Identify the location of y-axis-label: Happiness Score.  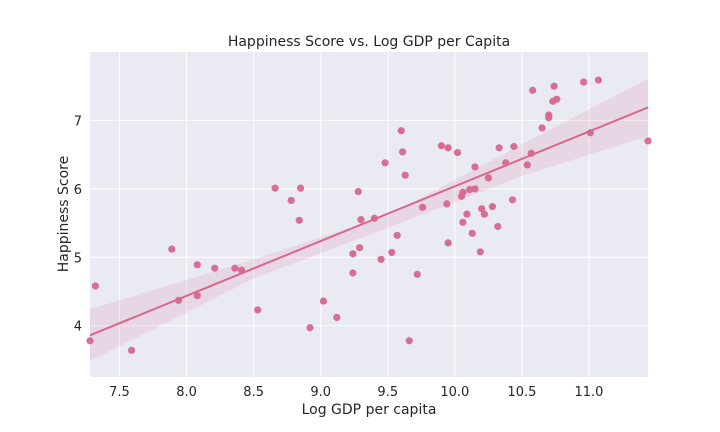
(64, 214).